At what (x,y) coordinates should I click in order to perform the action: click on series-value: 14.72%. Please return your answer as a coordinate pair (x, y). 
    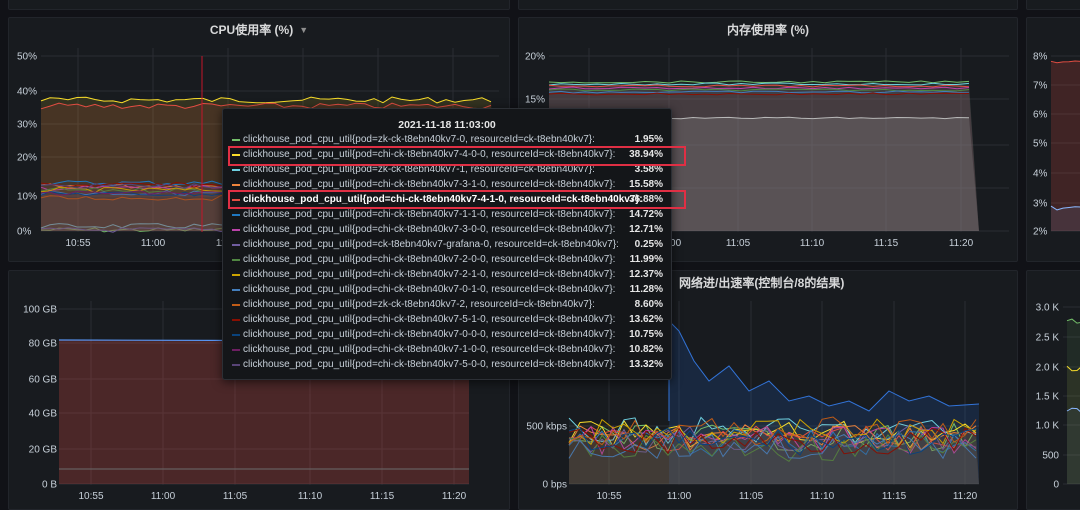
    Looking at the image, I should click on (646, 214).